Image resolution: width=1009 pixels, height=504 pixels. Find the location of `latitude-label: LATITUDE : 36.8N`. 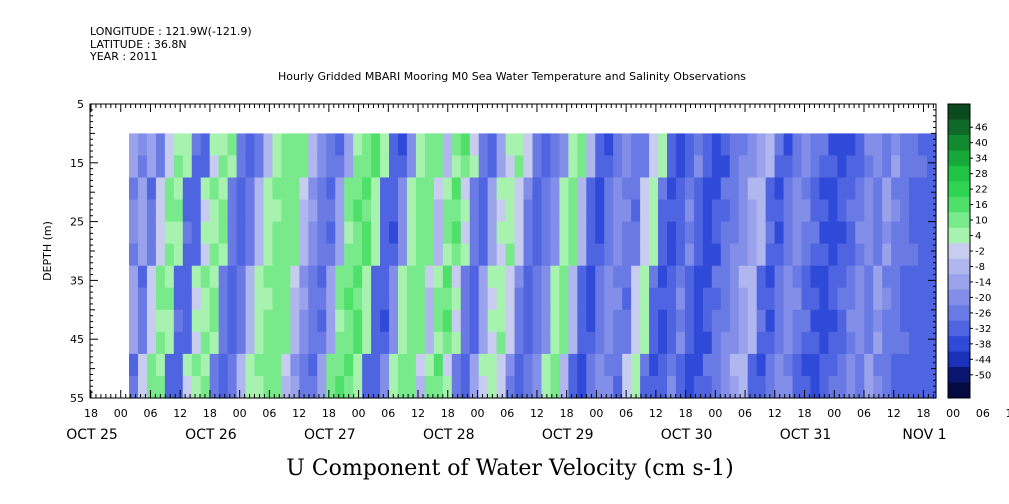

latitude-label: LATITUDE : 36.8N is located at coordinates (138, 44).